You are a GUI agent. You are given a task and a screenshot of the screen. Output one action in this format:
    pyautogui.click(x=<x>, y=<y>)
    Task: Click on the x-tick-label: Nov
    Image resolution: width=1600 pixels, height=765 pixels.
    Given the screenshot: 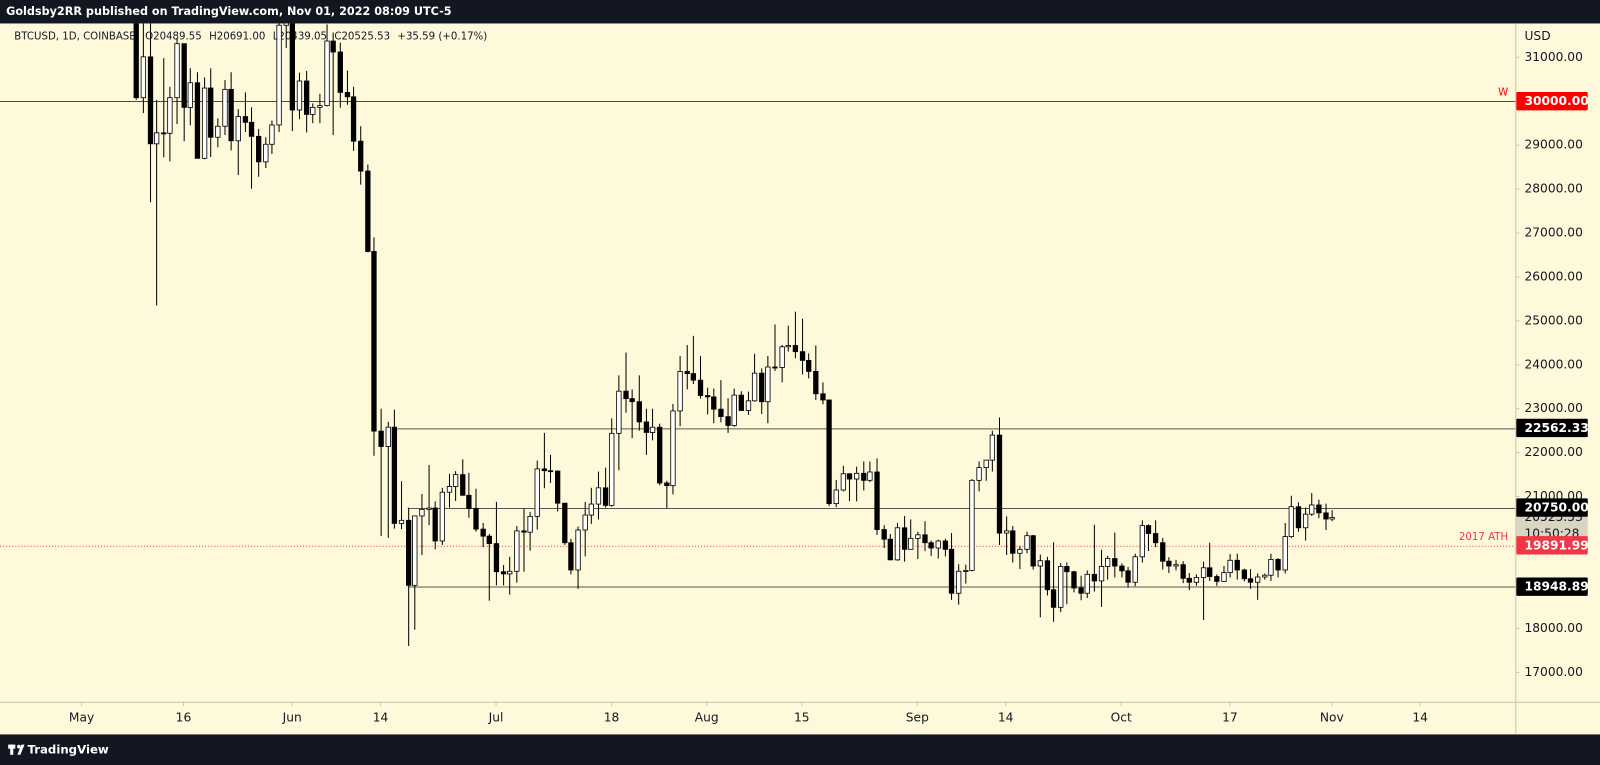 What is the action you would take?
    pyautogui.click(x=1332, y=718)
    